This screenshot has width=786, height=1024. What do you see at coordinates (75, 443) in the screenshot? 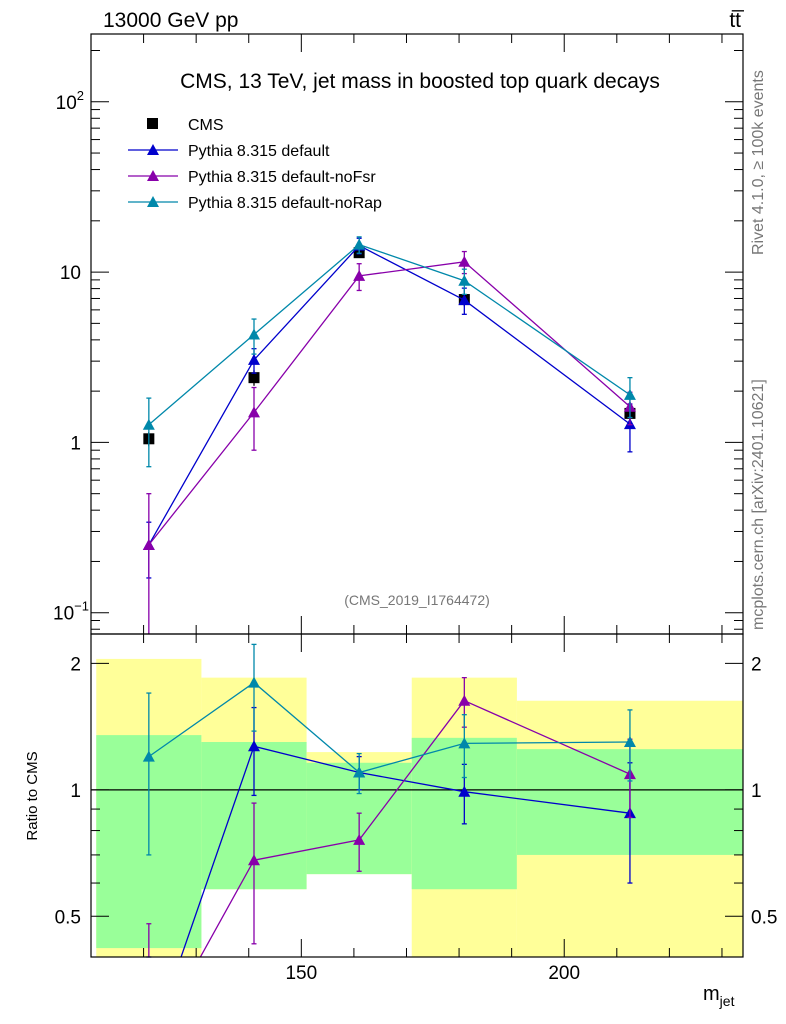
I see `main-ytick-label-2: 1` at bounding box center [75, 443].